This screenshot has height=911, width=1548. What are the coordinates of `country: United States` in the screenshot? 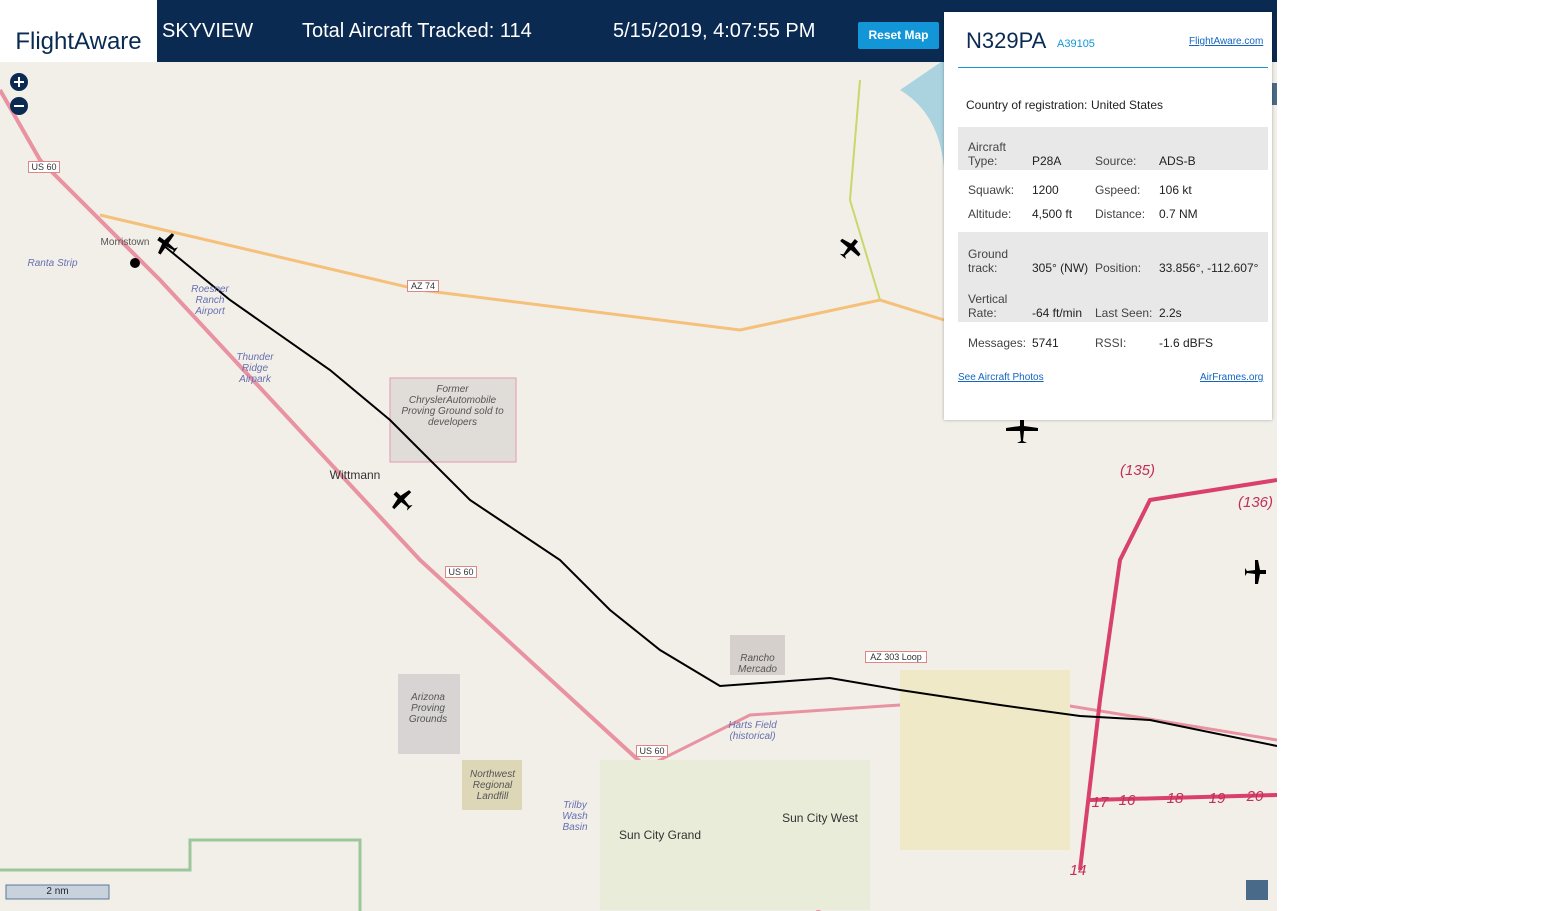 It's located at (1127, 105).